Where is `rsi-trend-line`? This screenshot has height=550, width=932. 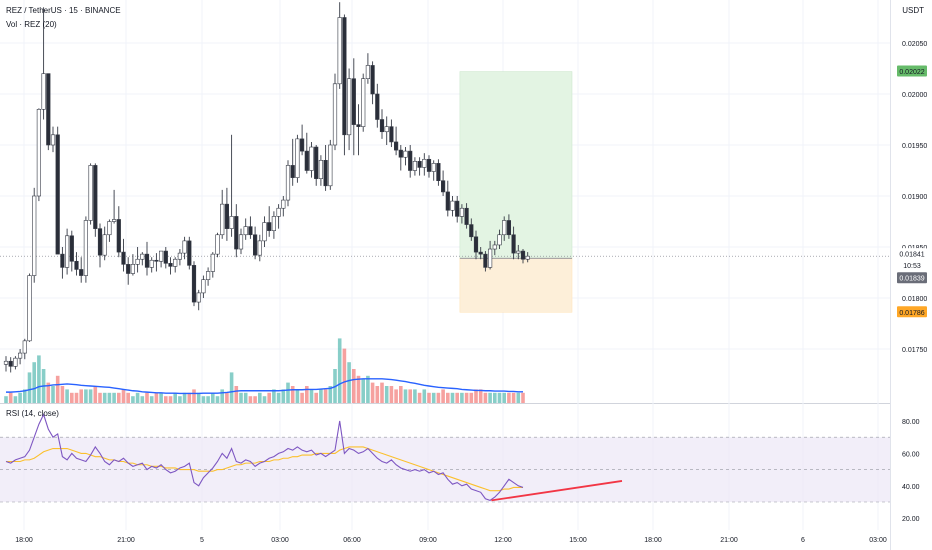 rsi-trend-line is located at coordinates (557, 491).